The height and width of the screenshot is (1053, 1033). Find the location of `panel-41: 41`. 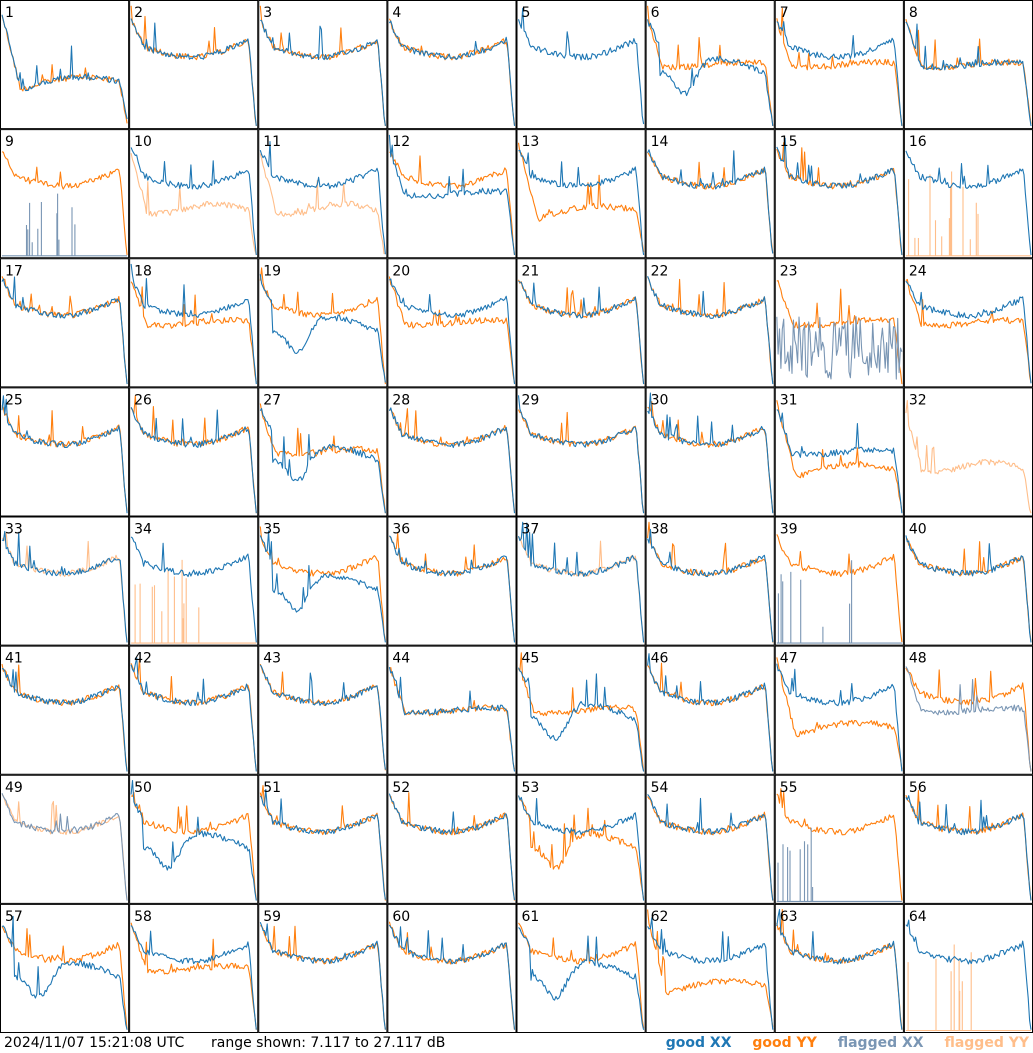

panel-41: 41 is located at coordinates (65, 710).